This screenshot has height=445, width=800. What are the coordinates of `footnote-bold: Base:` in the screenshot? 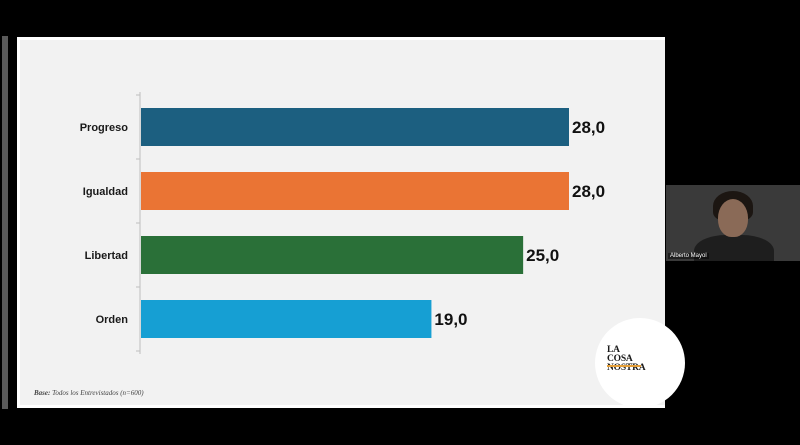 It's located at (42, 393).